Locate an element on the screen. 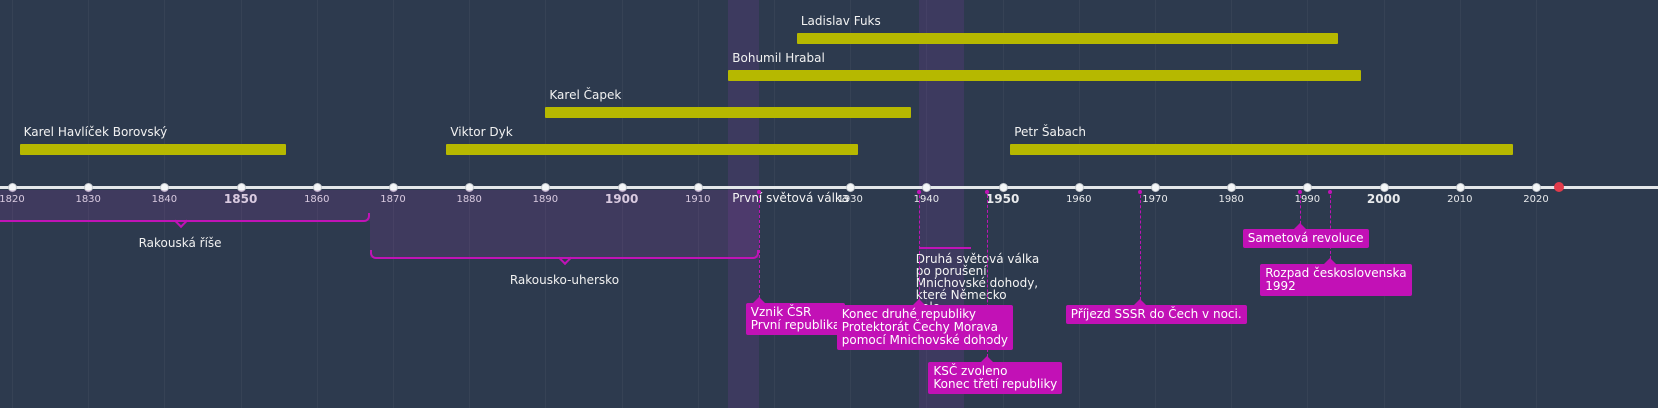  event-card: Příjezd SSSR do Čech v noci. is located at coordinates (1156, 311).